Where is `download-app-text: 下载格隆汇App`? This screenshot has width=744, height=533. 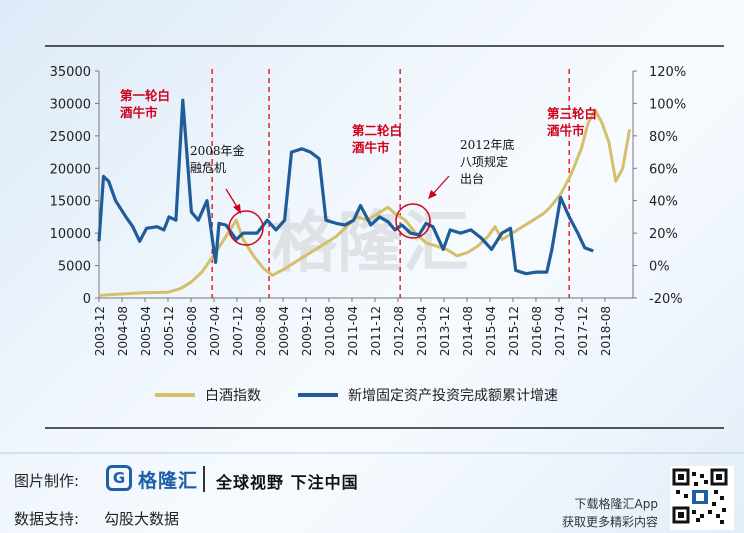
download-app-text: 下载格隆汇App is located at coordinates (616, 504).